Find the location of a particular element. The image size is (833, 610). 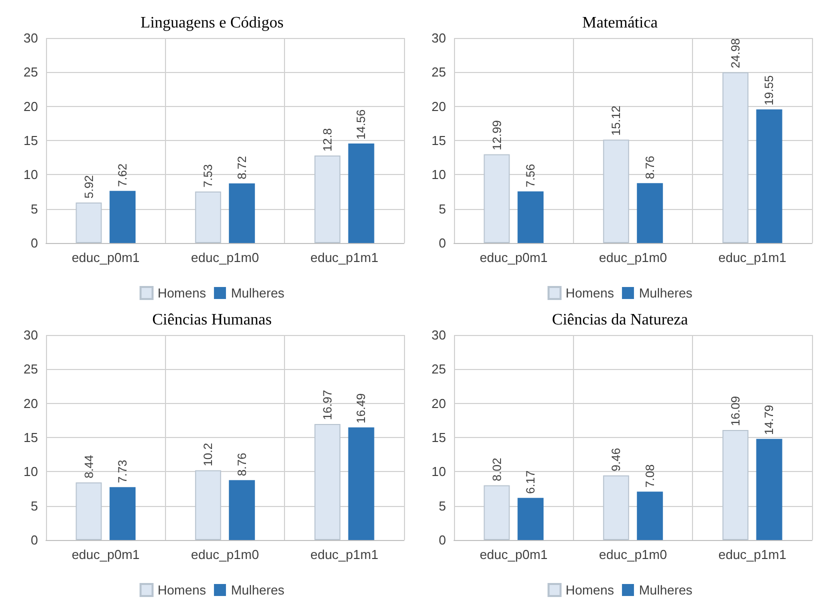

data-label: 7.56 is located at coordinates (531, 176).